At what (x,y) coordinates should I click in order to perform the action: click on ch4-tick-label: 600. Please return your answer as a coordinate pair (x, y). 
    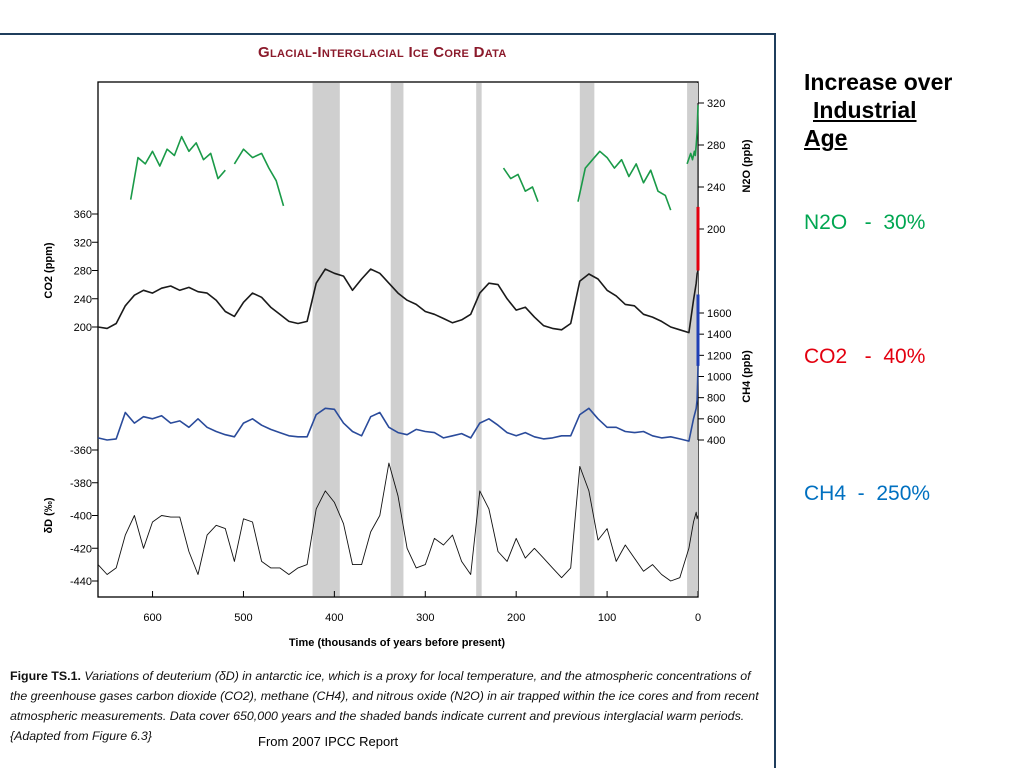
    Looking at the image, I should click on (716, 420).